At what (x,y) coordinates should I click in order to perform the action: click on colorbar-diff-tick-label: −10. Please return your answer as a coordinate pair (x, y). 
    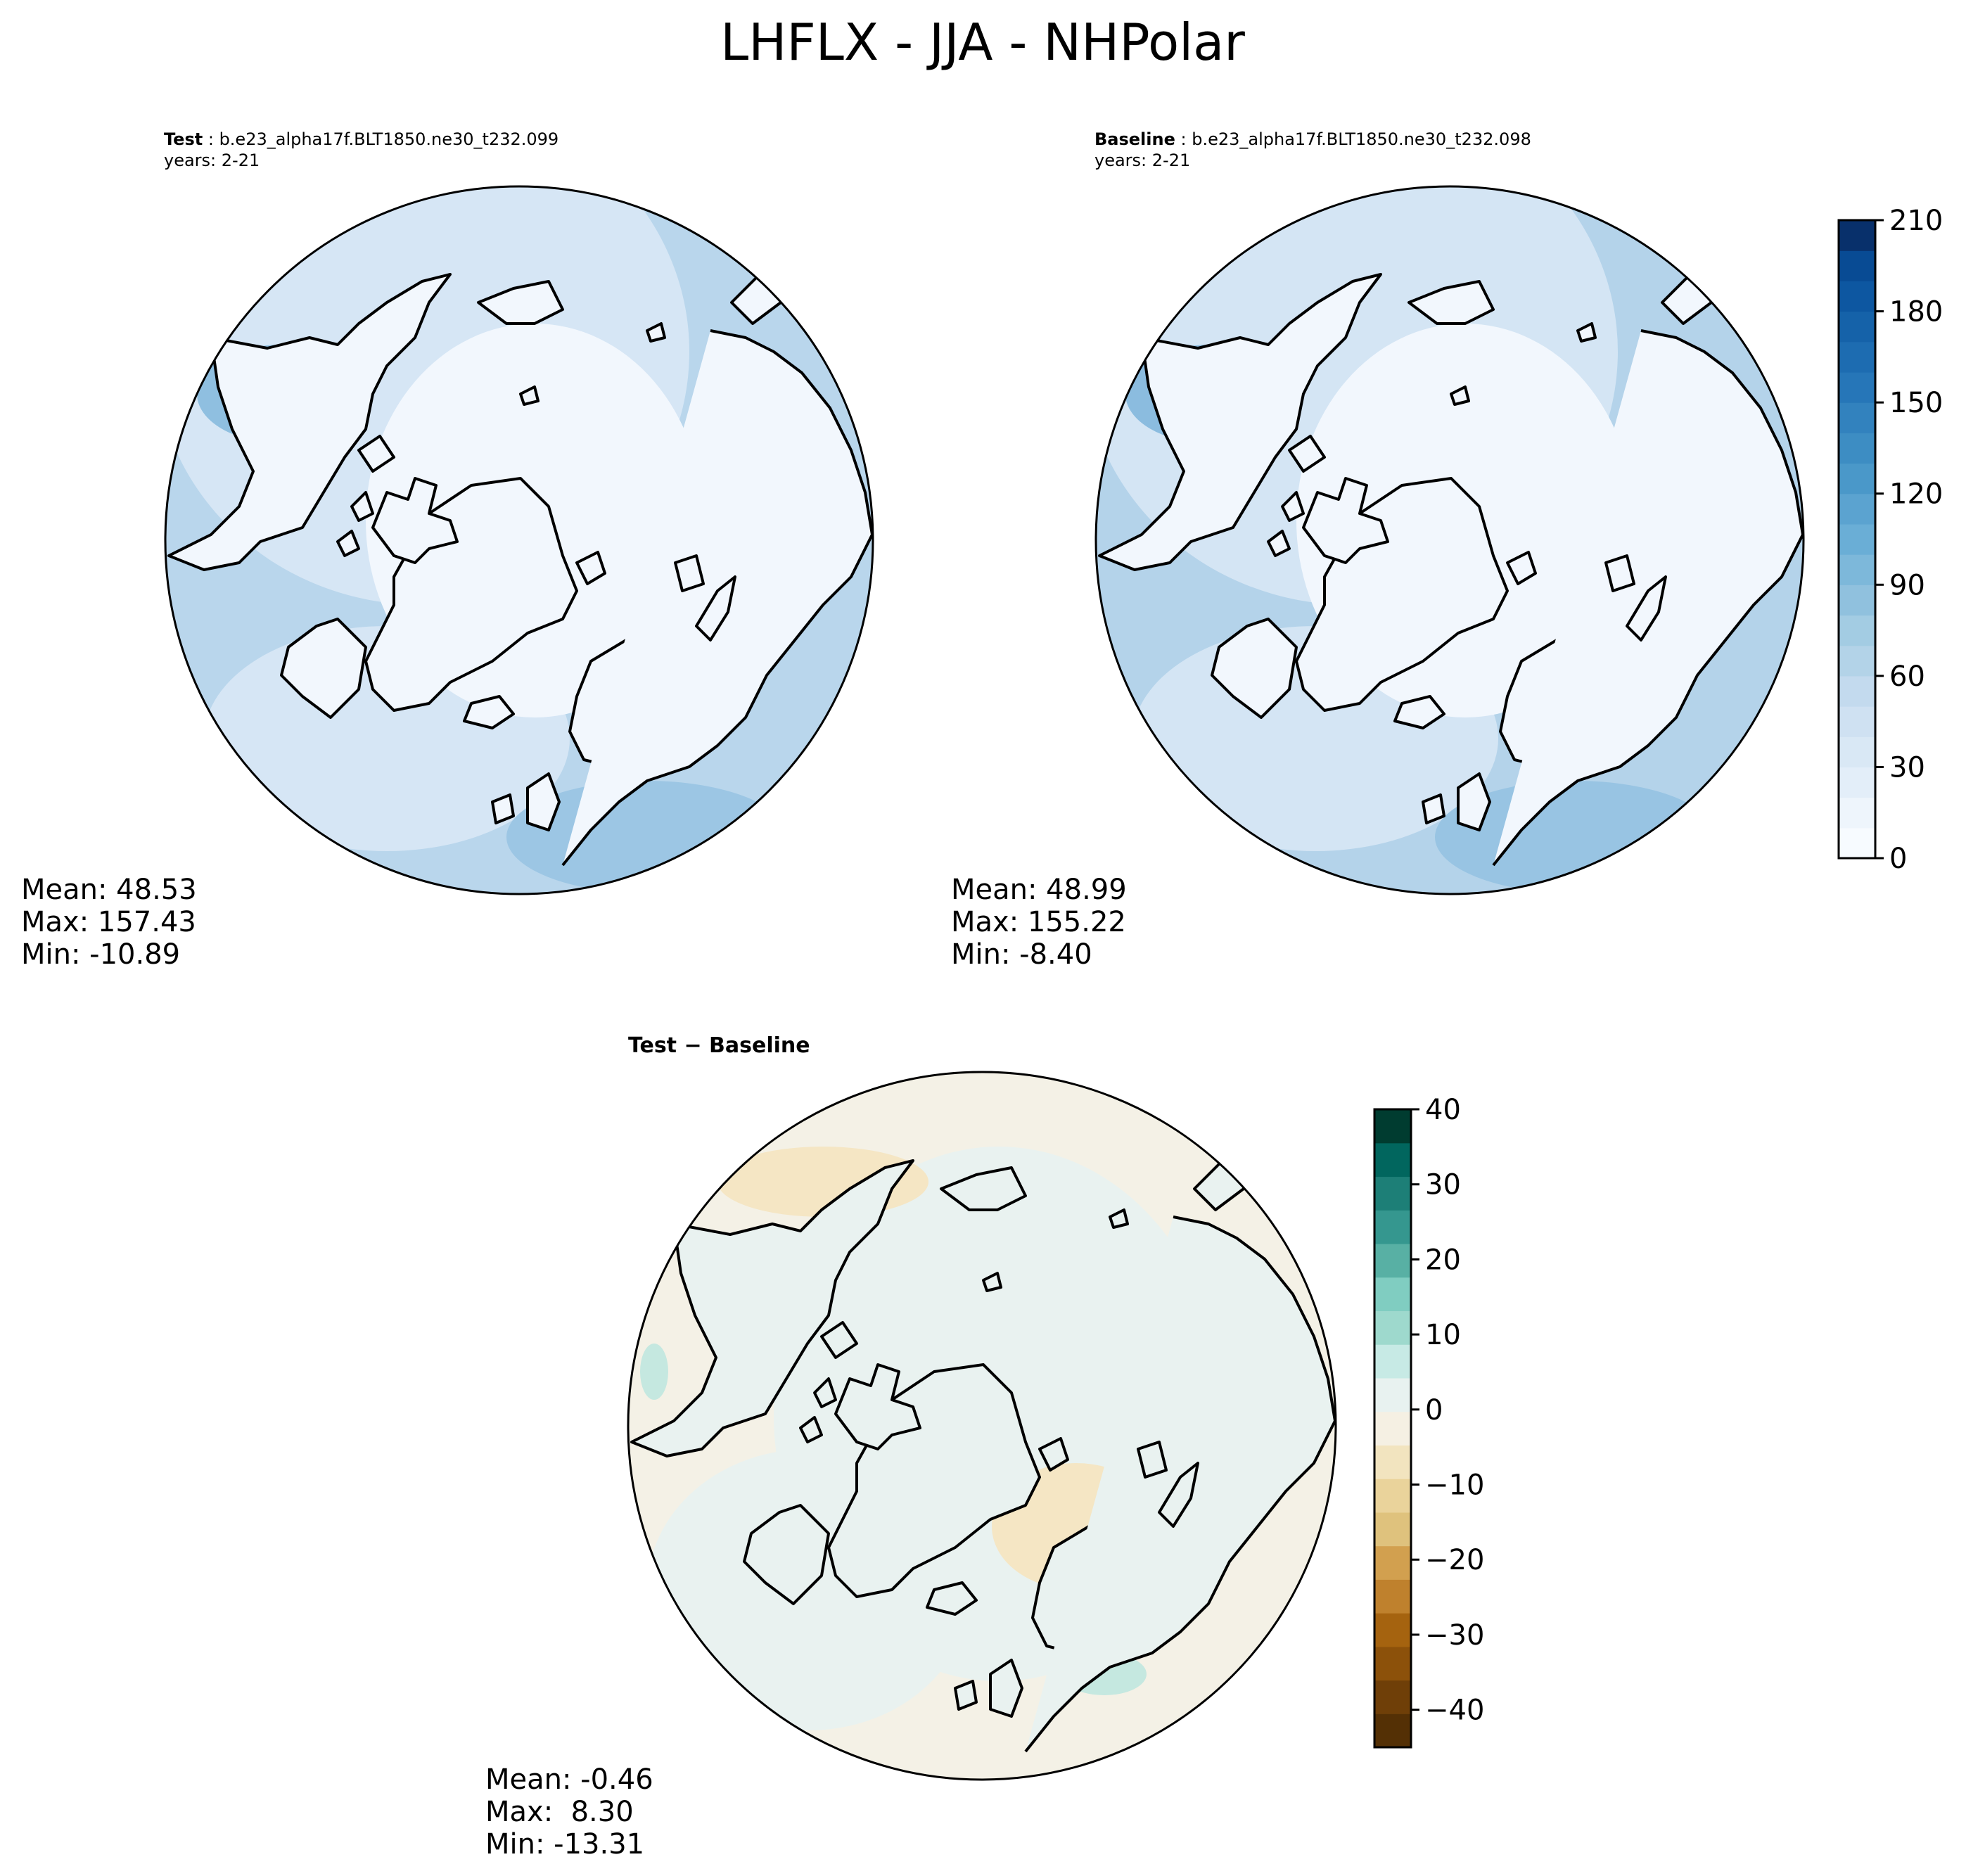
    Looking at the image, I should click on (1454, 1485).